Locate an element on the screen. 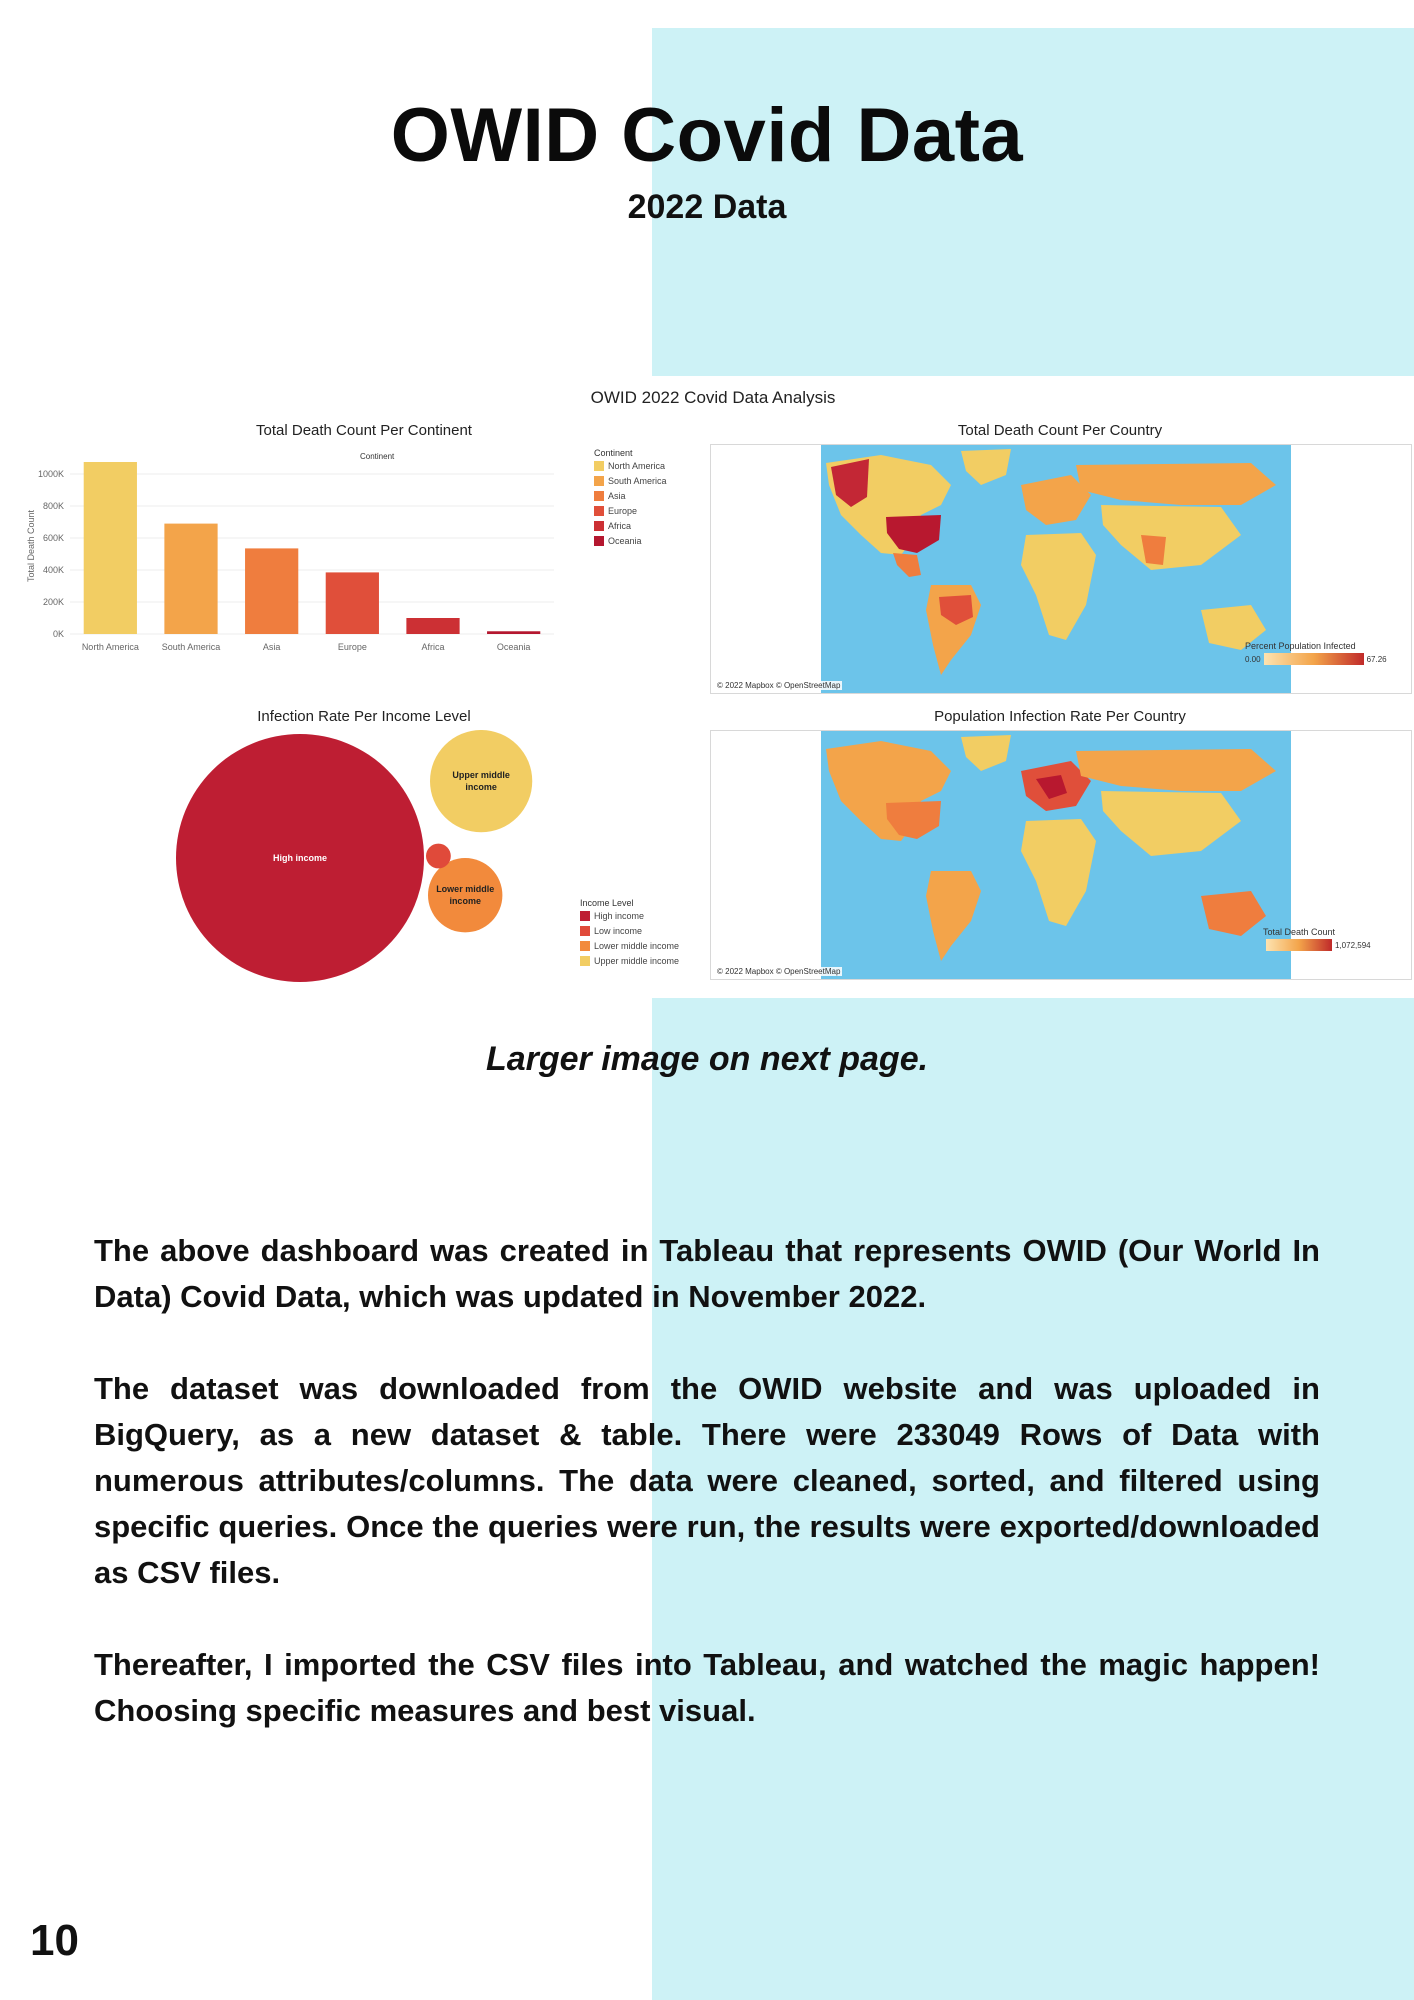 The image size is (1414, 2000). bubble-legend-item: Low income is located at coordinates (629, 930).